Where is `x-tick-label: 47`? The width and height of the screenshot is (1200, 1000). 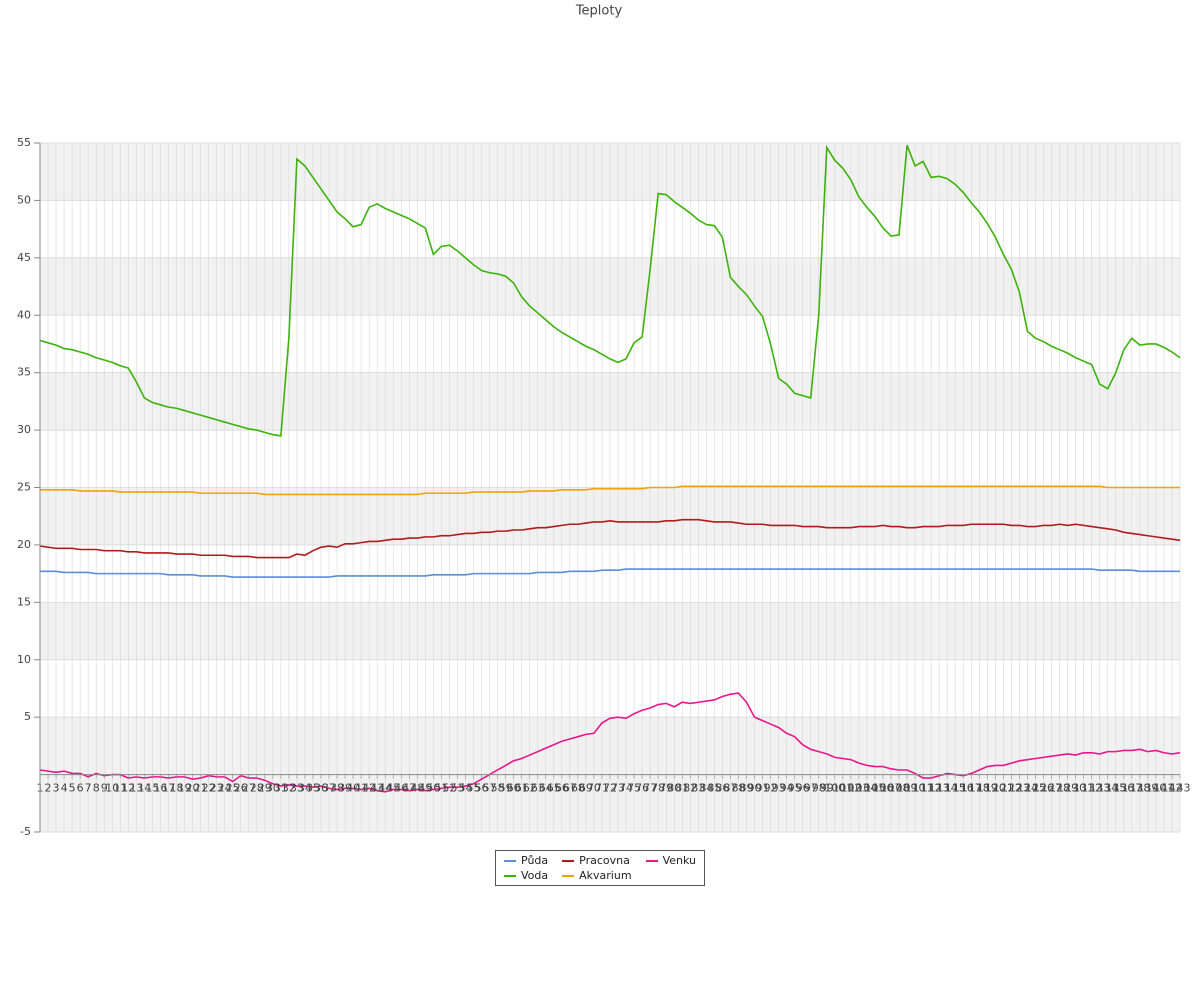 x-tick-label: 47 is located at coordinates (409, 788).